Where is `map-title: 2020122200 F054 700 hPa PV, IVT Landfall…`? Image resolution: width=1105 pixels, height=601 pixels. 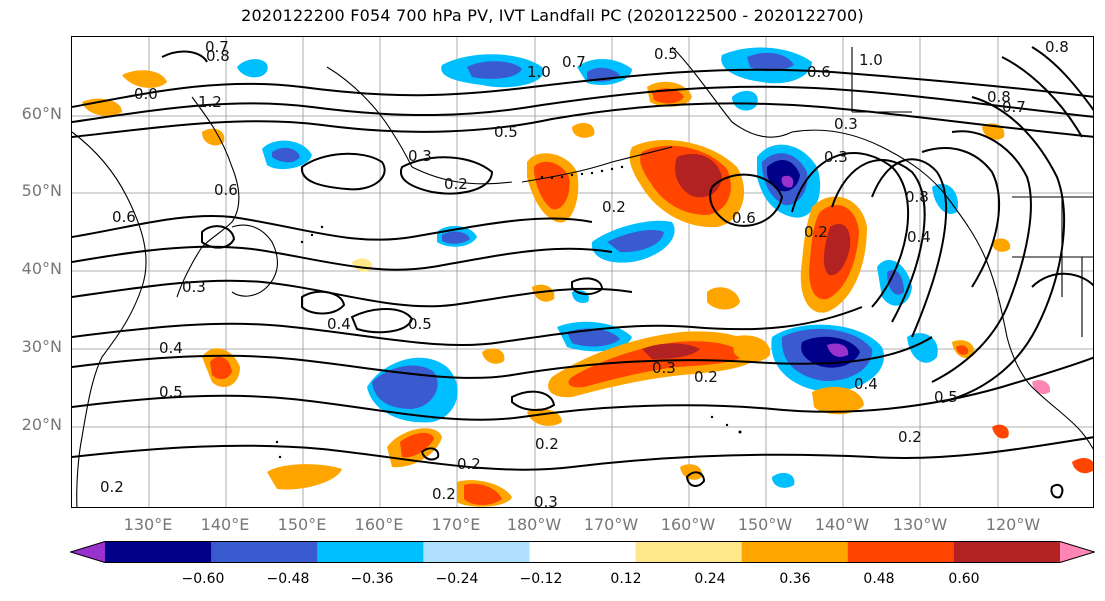 map-title: 2020122200 F054 700 hPa PV, IVT Landfall… is located at coordinates (552, 15).